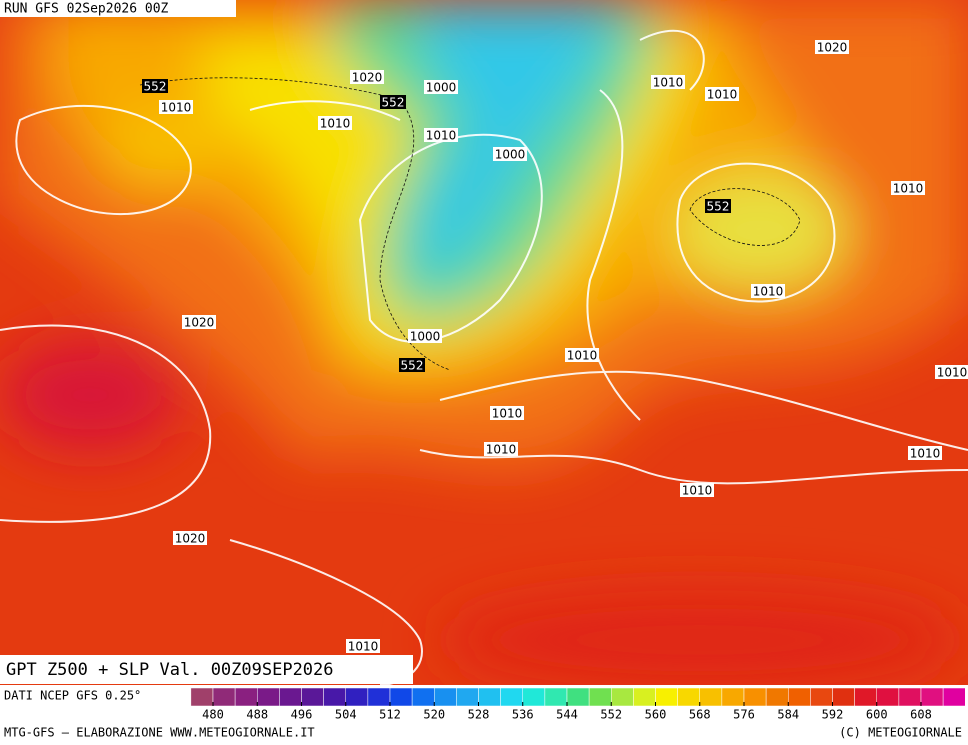 This screenshot has width=968, height=745. I want to click on colorbar-tick-label: 576, so click(744, 715).